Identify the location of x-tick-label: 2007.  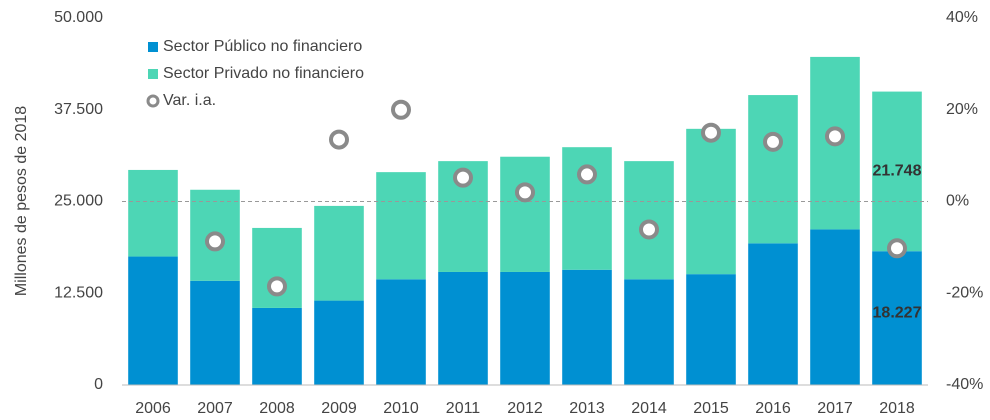
(215, 408).